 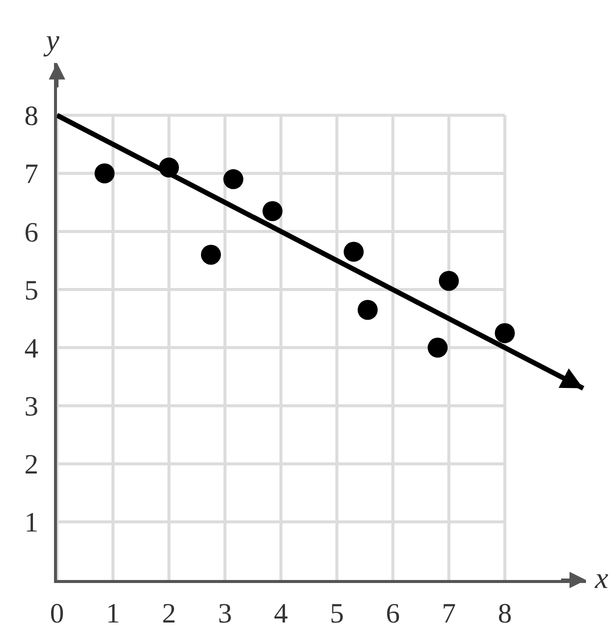 I want to click on x-tick-label: 6, so click(x=393, y=614).